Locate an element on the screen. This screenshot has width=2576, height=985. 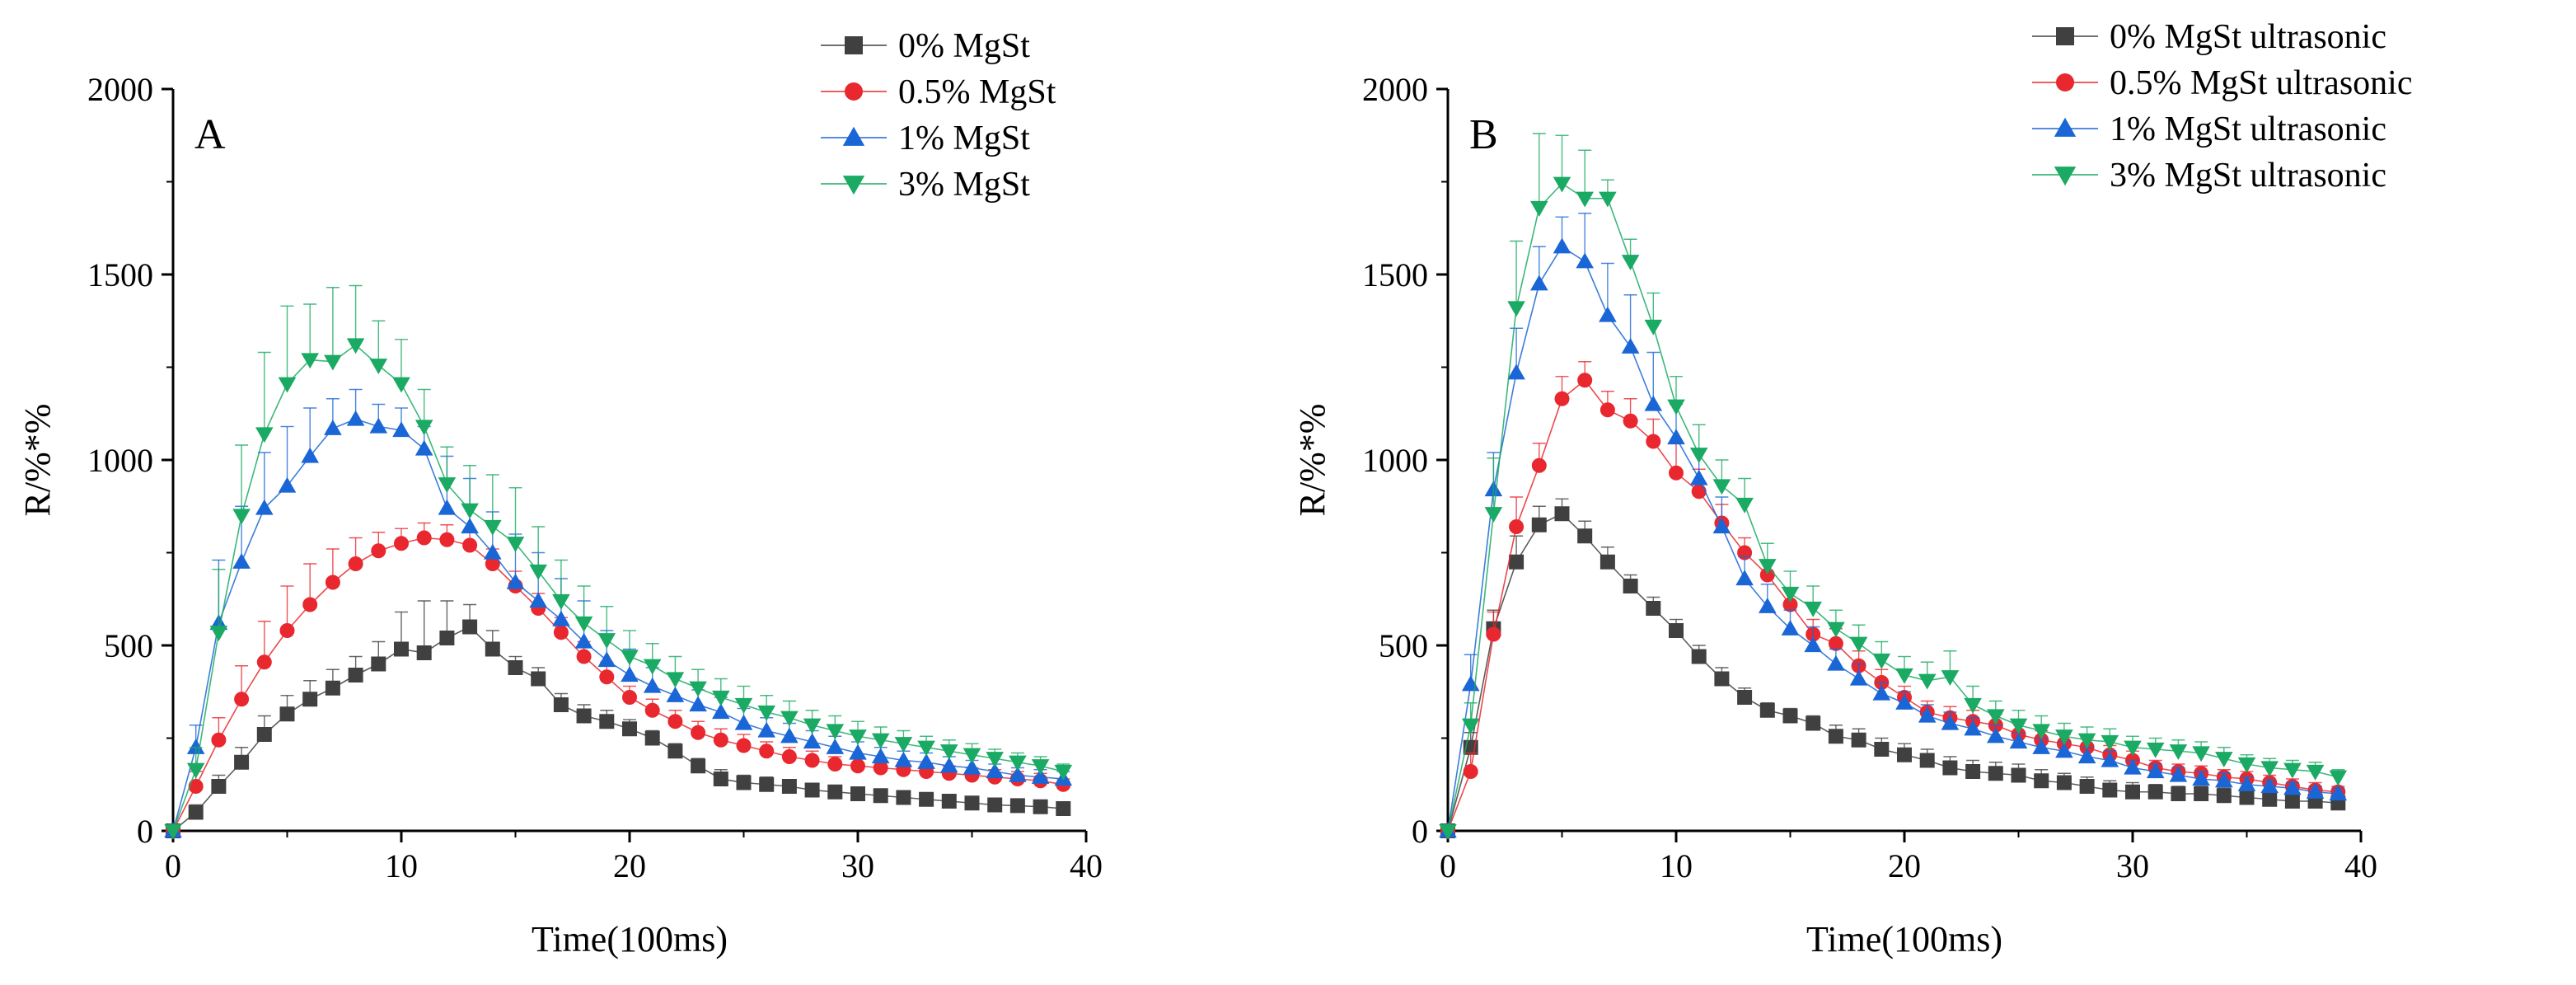
y-tick-label: 500 is located at coordinates (1403, 645).